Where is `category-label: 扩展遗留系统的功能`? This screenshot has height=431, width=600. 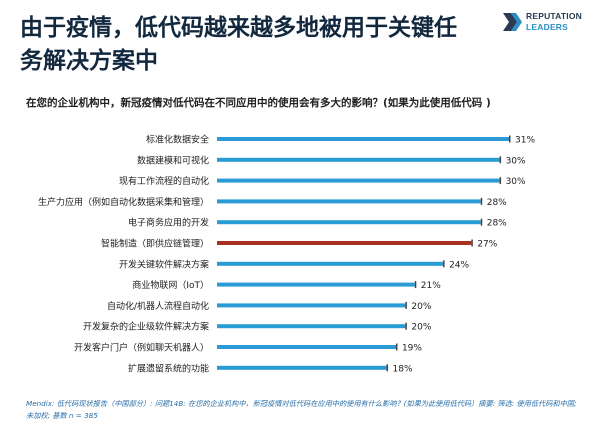
category-label: 扩展遗留系统的功能 is located at coordinates (168, 368).